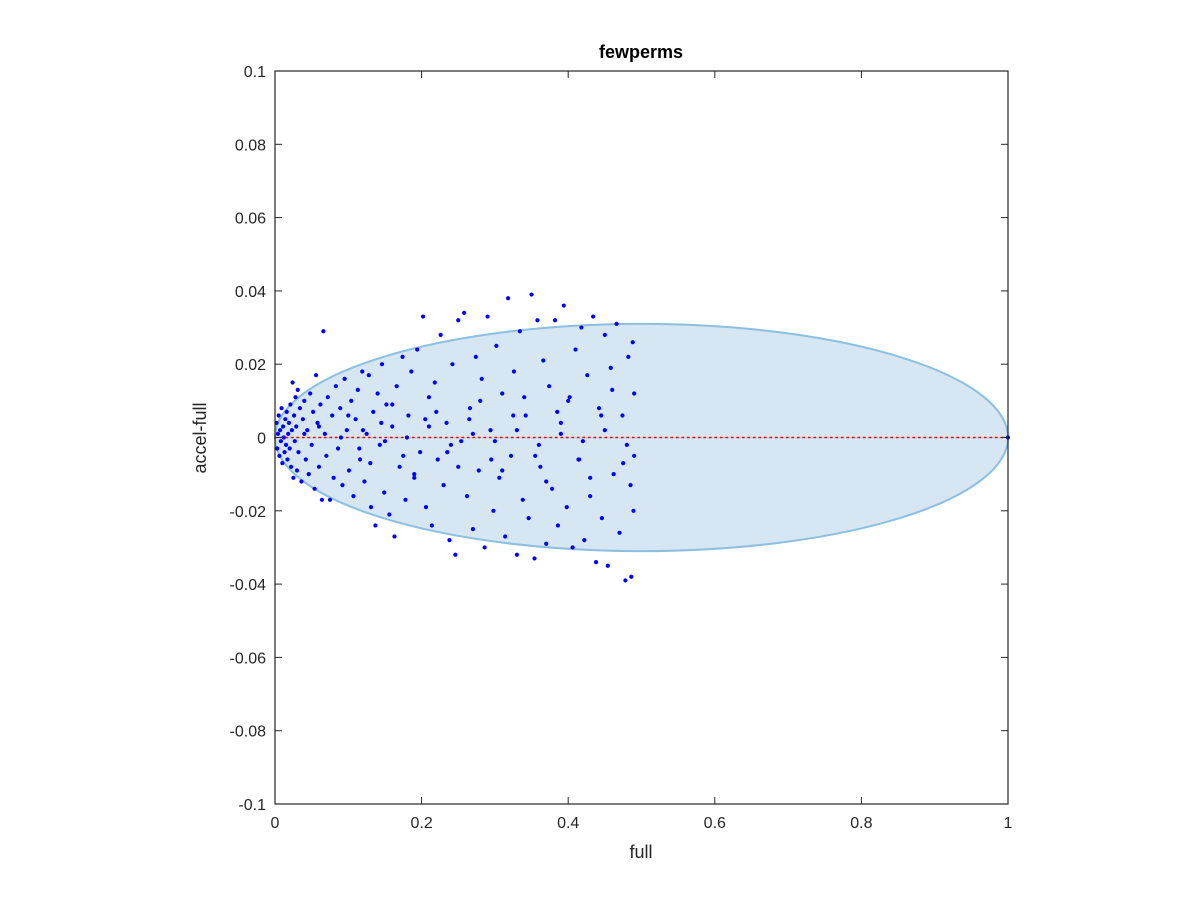  Describe the element at coordinates (248, 585) in the screenshot. I see `y-tick-label: -0.04` at that location.